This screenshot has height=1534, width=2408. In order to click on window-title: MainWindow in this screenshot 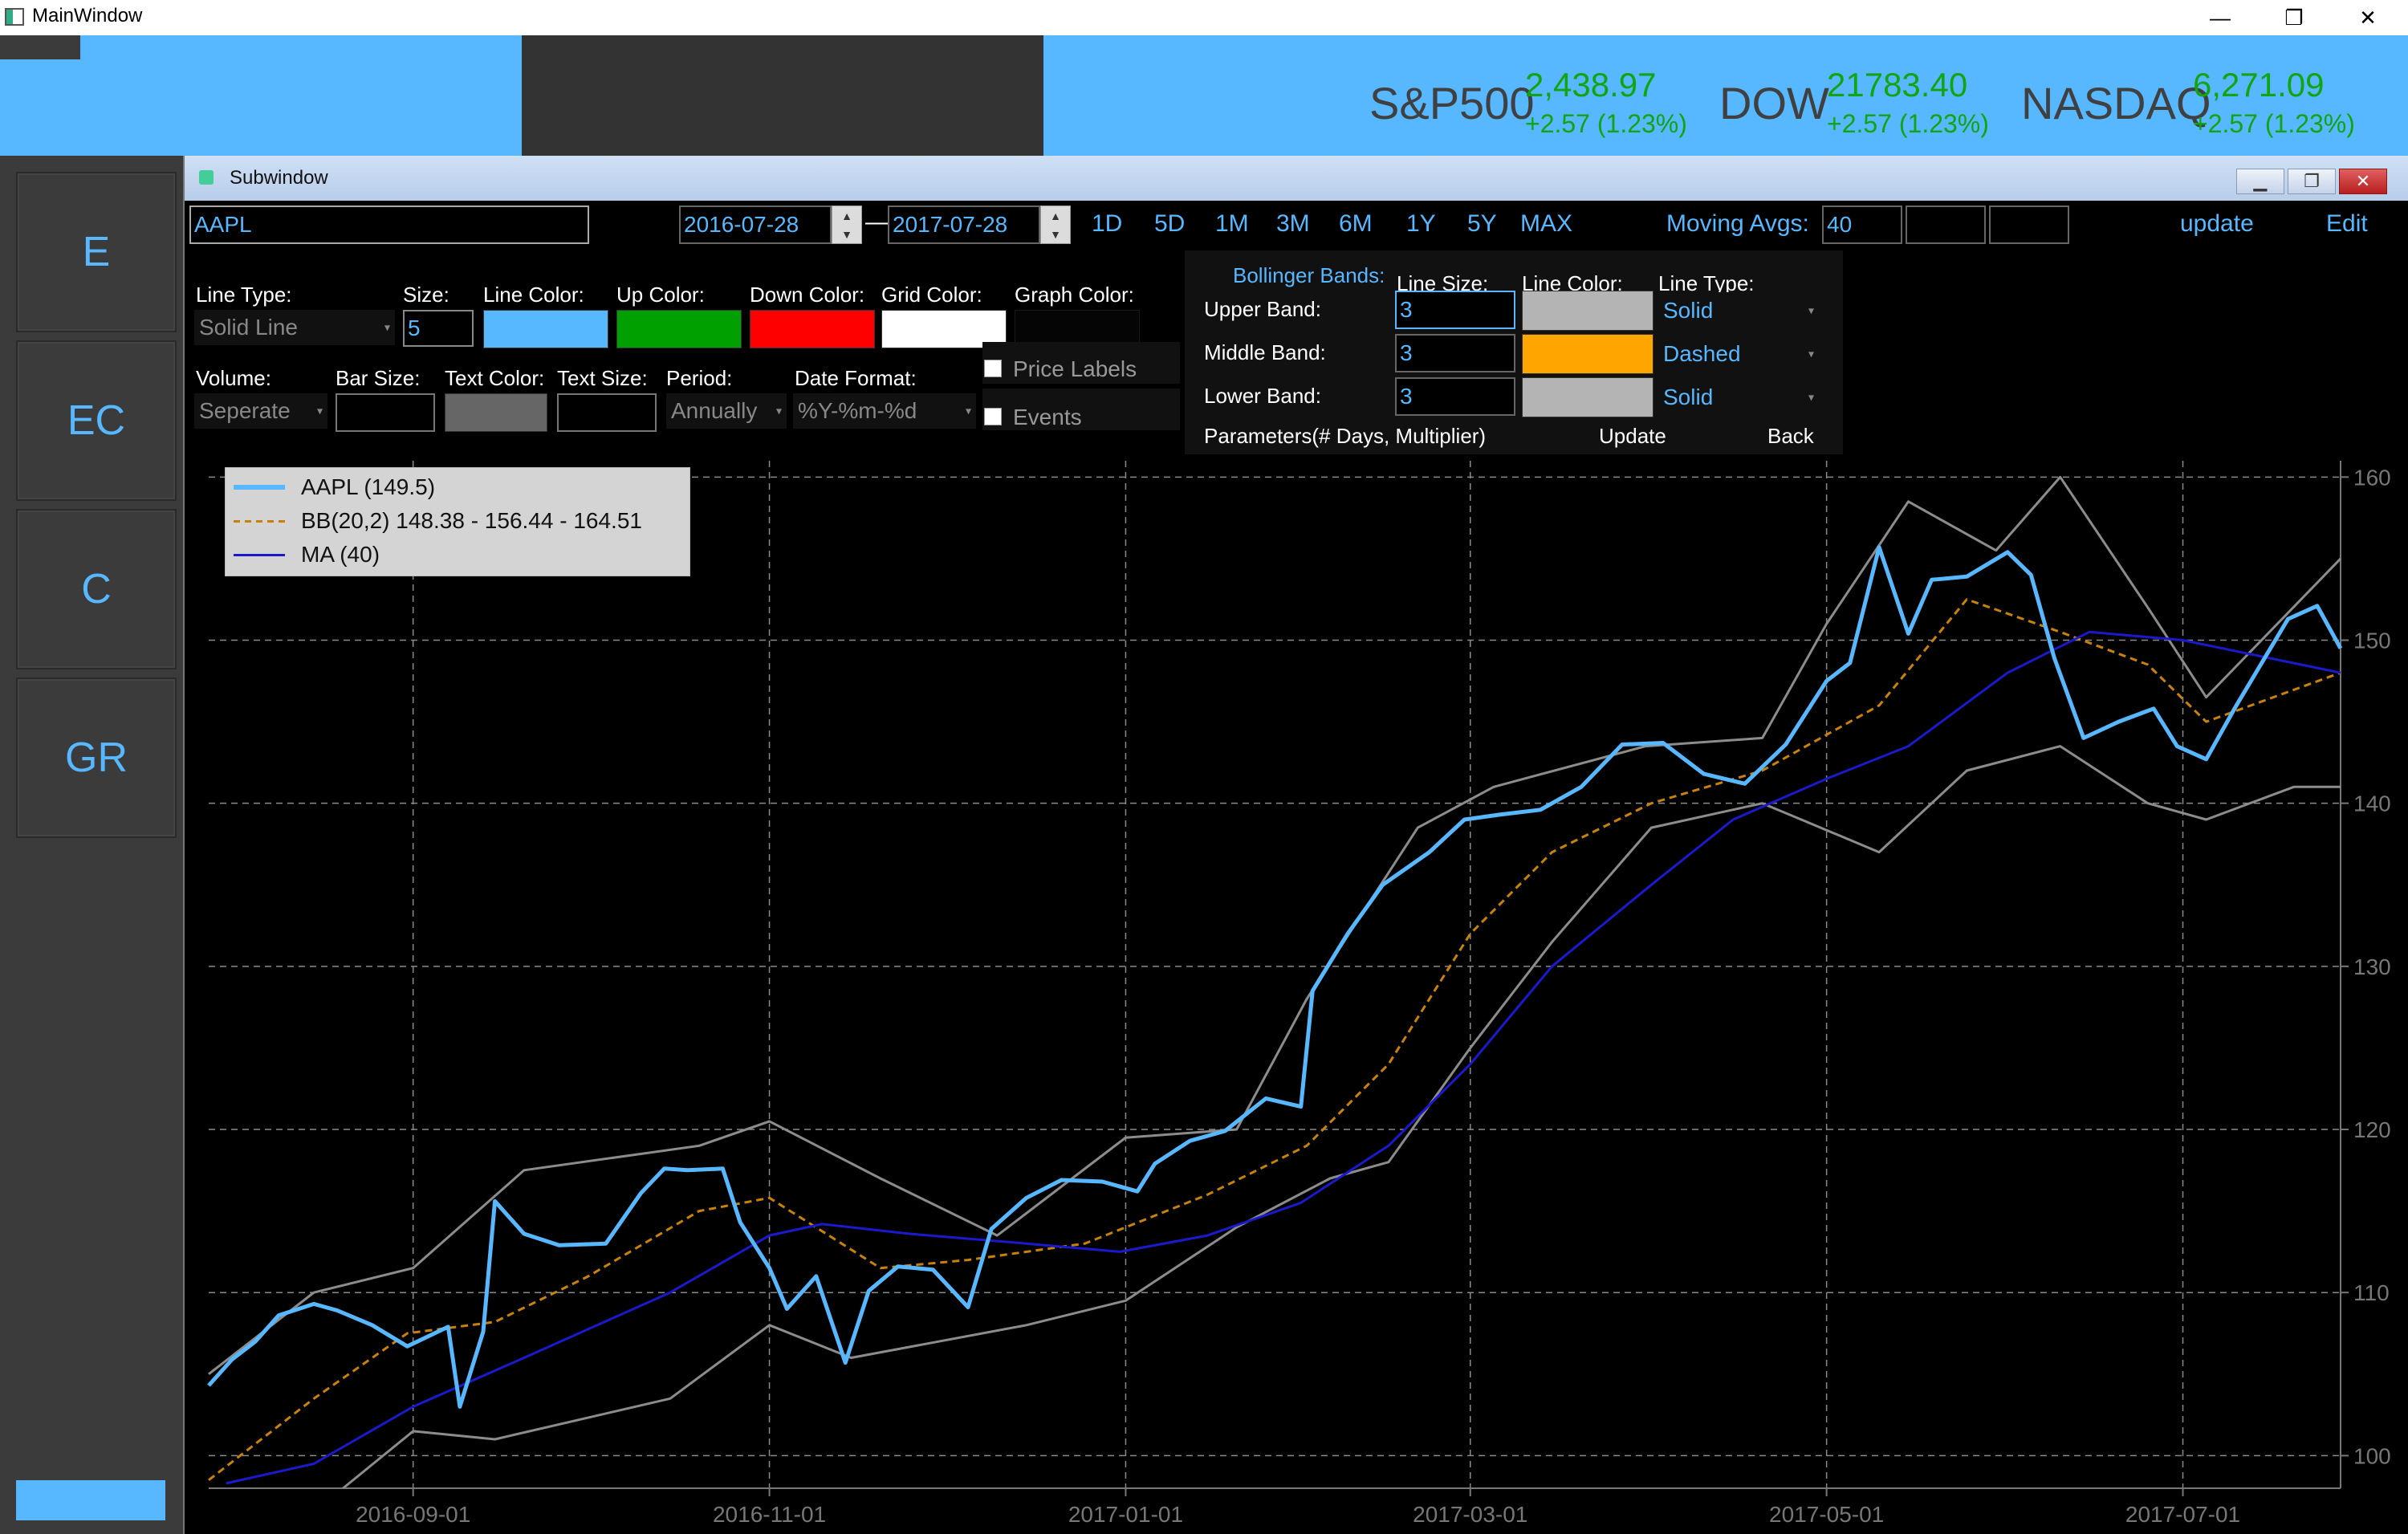, I will do `click(87, 15)`.